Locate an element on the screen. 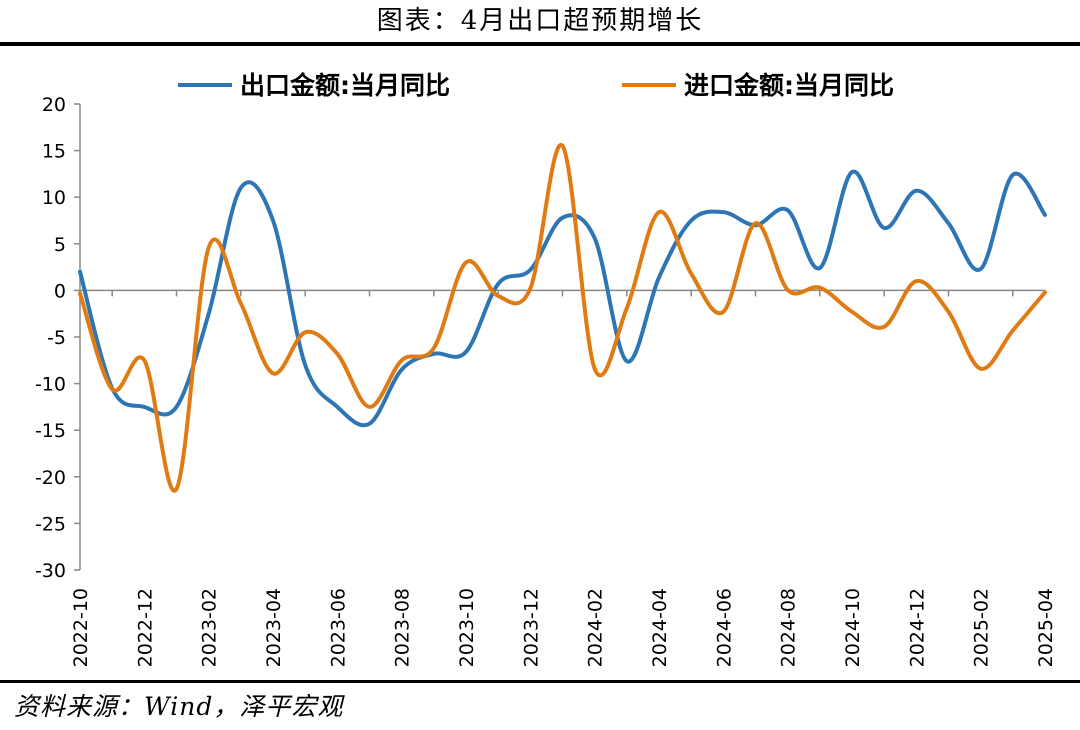 Image resolution: width=1080 pixels, height=730 pixels. x-tick-label: 2024-06 is located at coordinates (724, 627).